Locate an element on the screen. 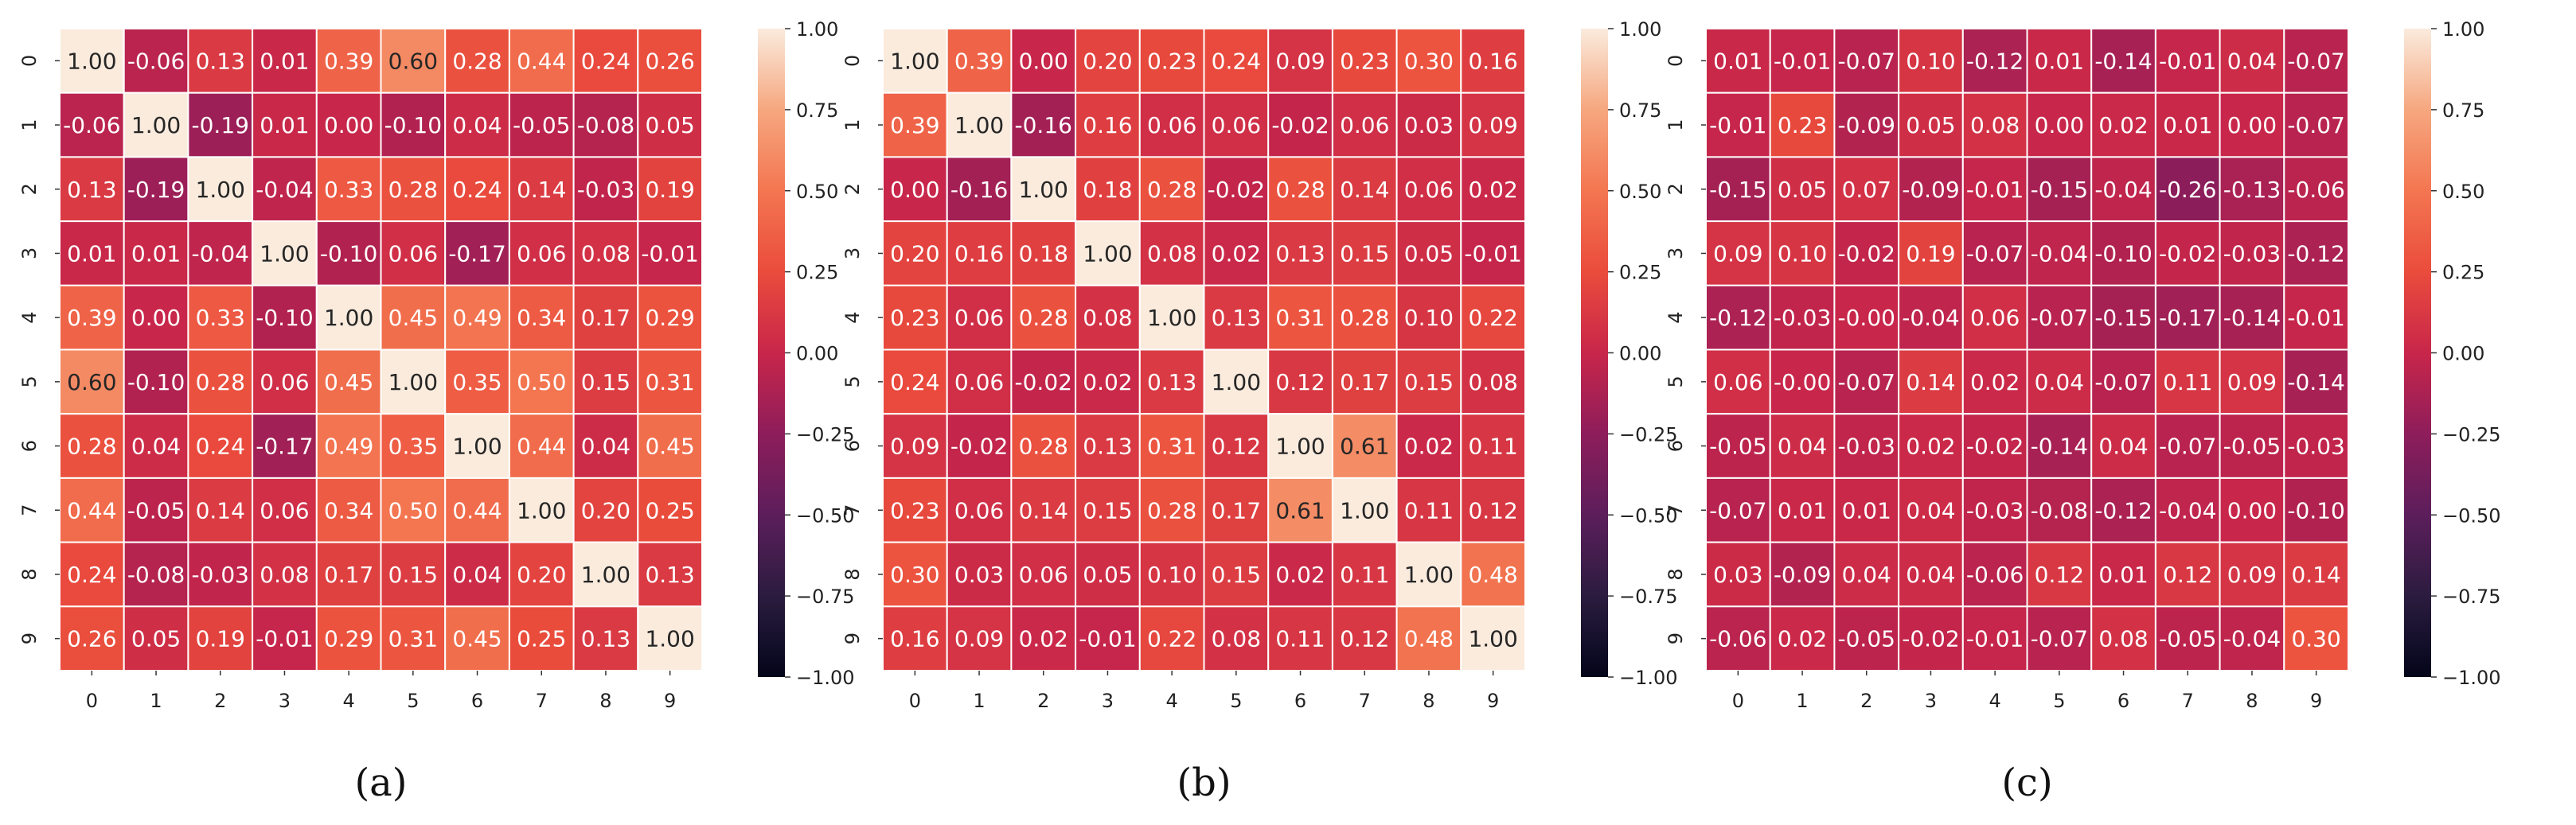 The height and width of the screenshot is (825, 2576). cell-value-label: 0.26 is located at coordinates (91, 639).